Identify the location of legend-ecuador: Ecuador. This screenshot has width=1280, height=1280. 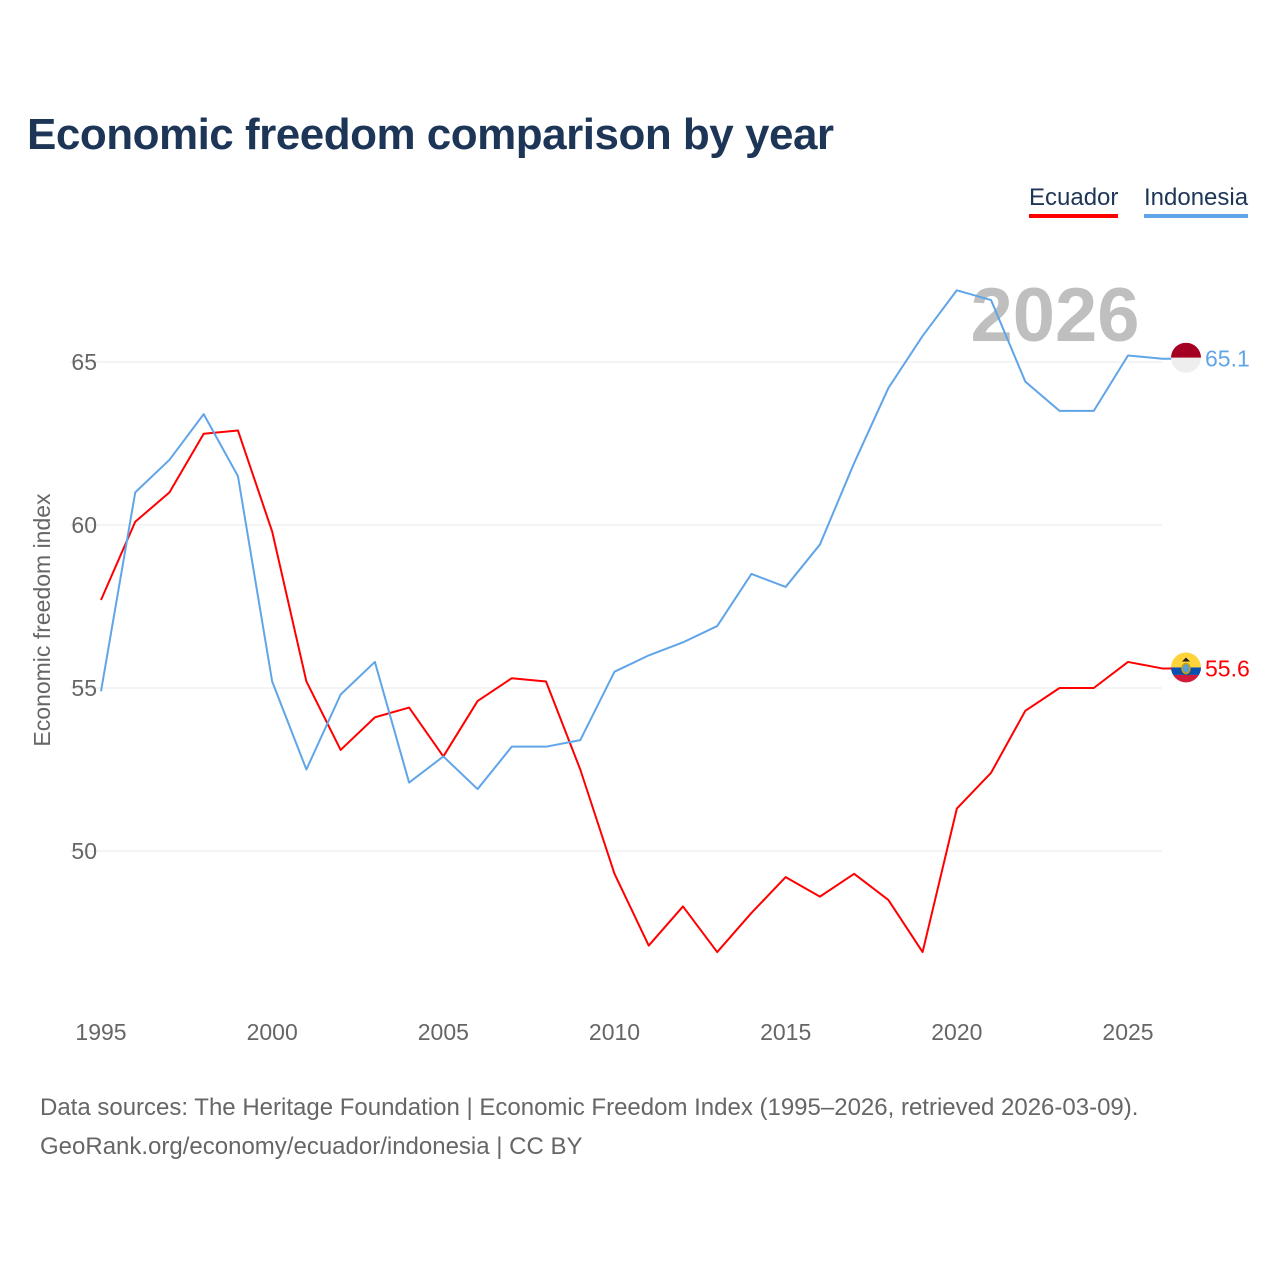
(1074, 201).